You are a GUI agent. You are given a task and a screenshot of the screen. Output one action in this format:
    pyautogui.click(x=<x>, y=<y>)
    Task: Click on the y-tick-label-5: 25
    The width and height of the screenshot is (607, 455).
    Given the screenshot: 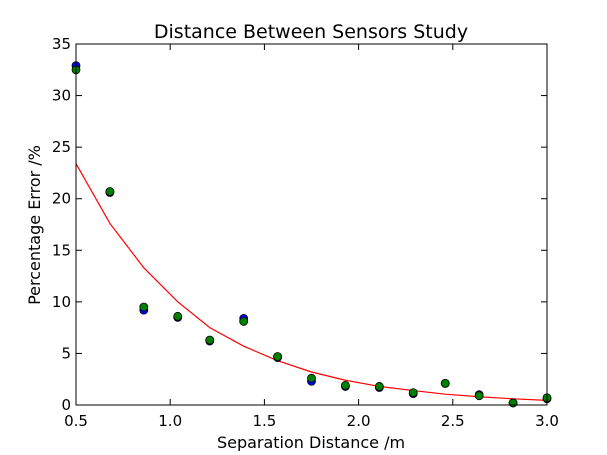 What is the action you would take?
    pyautogui.click(x=61, y=147)
    